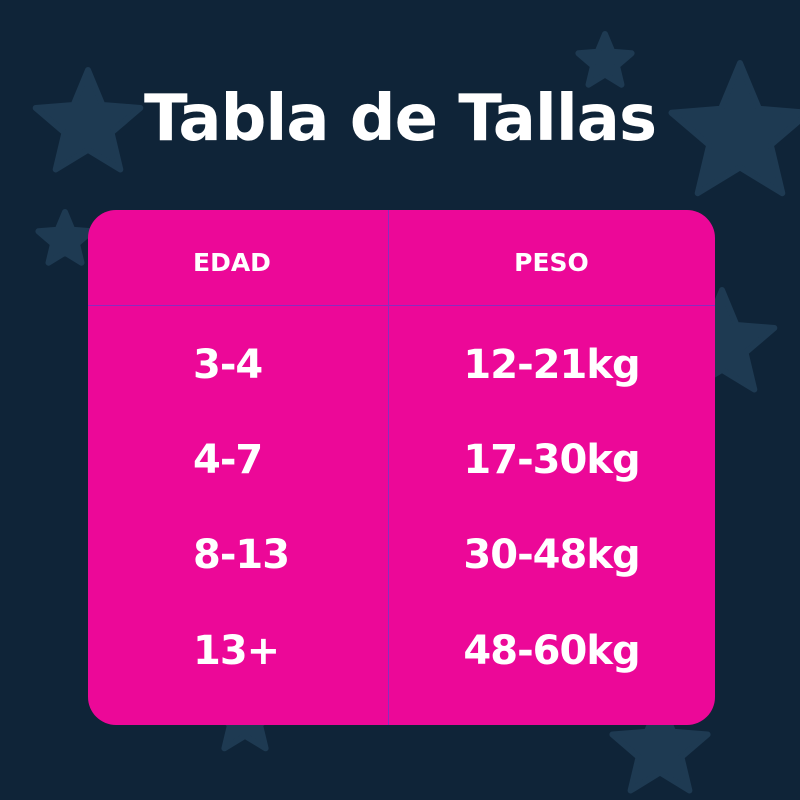 Image resolution: width=800 pixels, height=800 pixels. What do you see at coordinates (232, 262) in the screenshot?
I see `header-edad: EDAD` at bounding box center [232, 262].